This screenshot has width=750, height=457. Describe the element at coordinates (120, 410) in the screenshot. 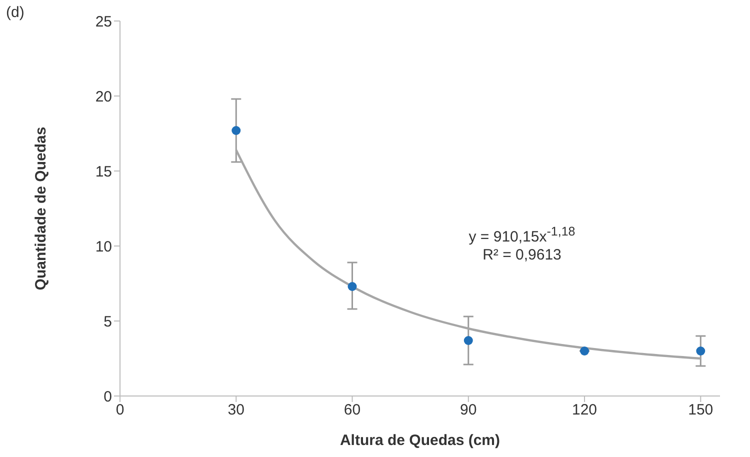

I see `x-tick-label: 0` at that location.